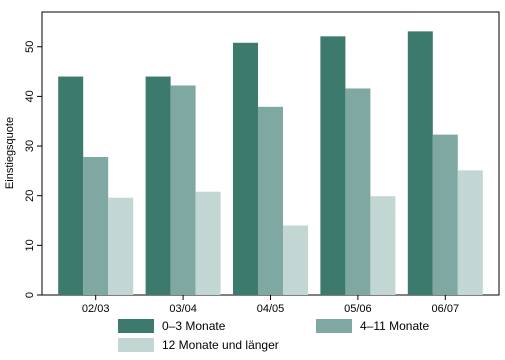 This screenshot has height=360, width=505. Describe the element at coordinates (271, 309) in the screenshot. I see `x-tick-label: 04/05` at that location.